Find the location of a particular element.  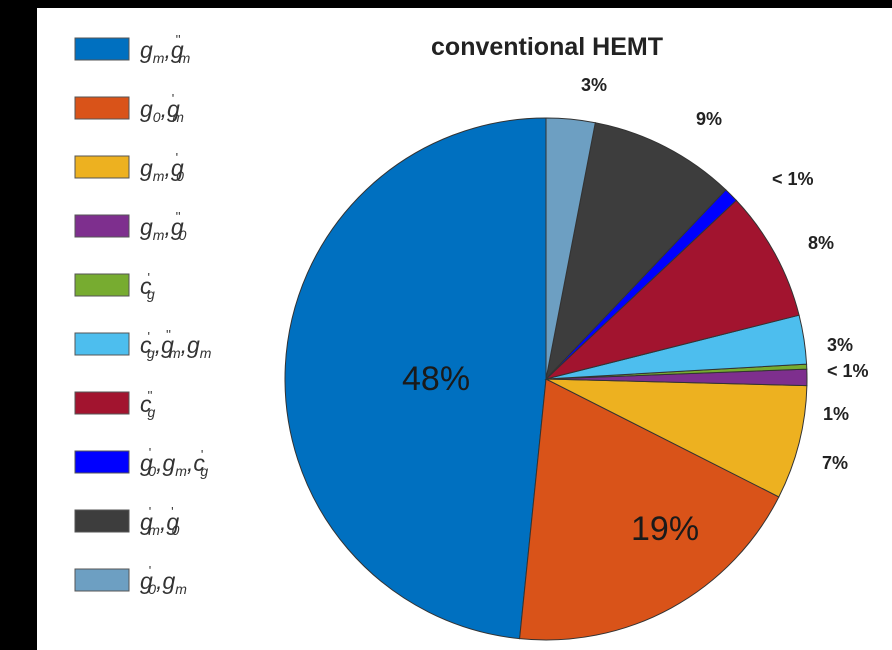

legend-item: c' g is located at coordinates (114, 286).